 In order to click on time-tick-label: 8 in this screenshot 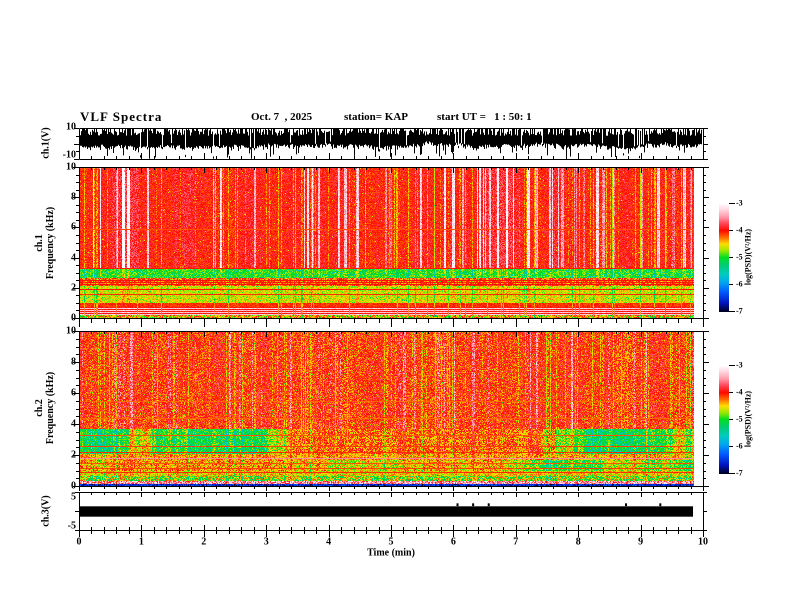, I will do `click(578, 542)`.